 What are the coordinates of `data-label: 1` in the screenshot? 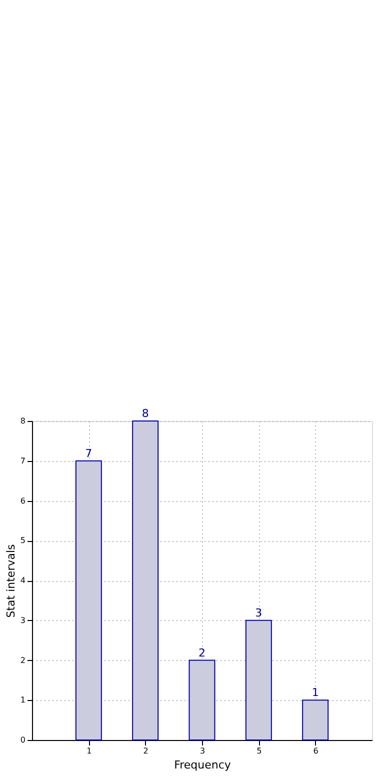 It's located at (315, 693).